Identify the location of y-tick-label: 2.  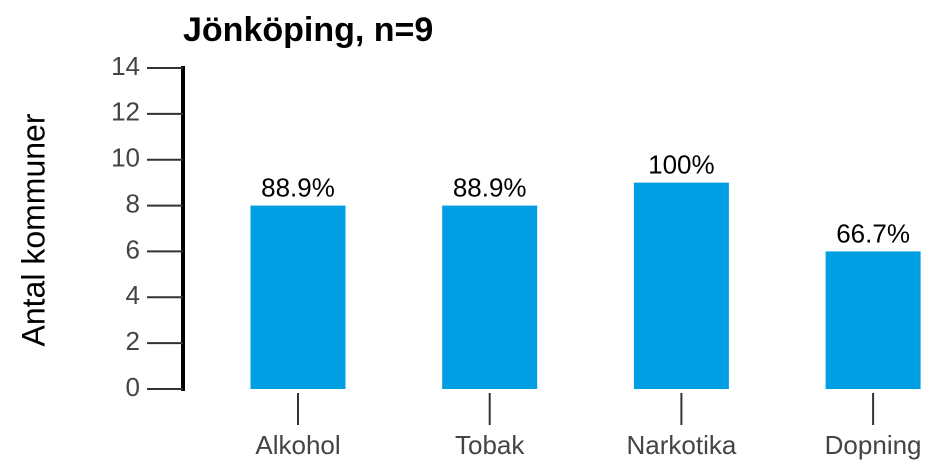
(133, 341).